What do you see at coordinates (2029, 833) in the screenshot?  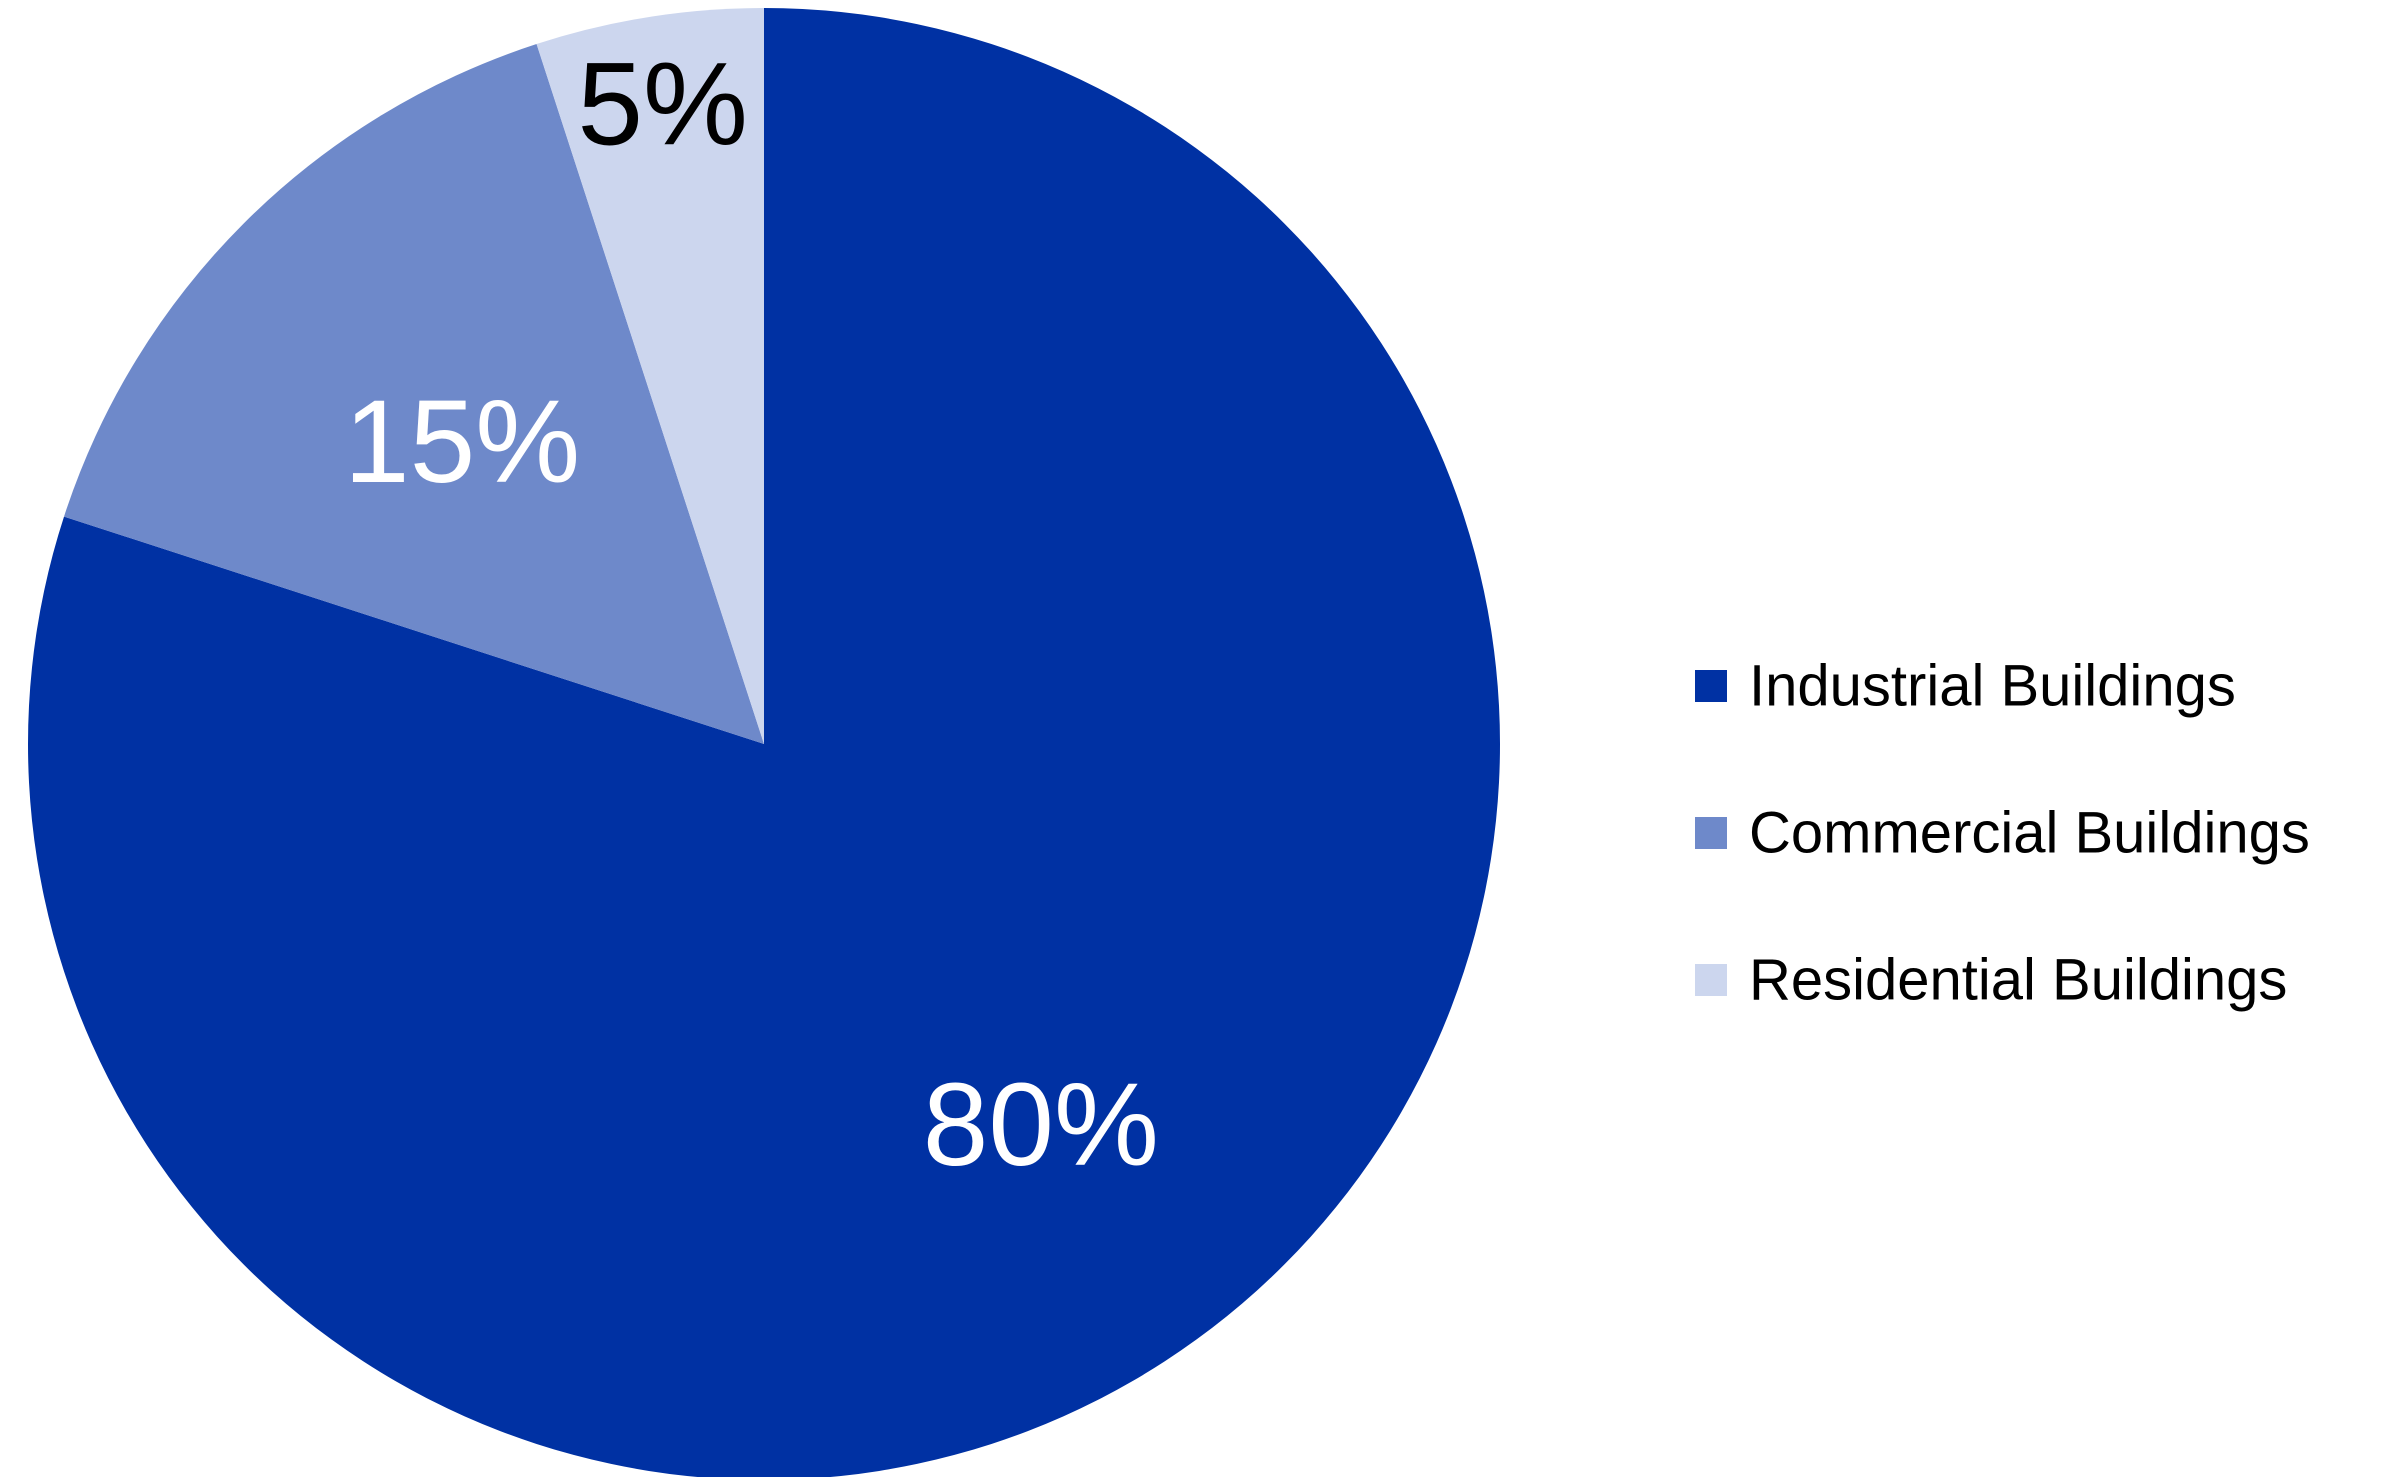 I see `legend-label-commercial-buildings: Commercial Buildings` at bounding box center [2029, 833].